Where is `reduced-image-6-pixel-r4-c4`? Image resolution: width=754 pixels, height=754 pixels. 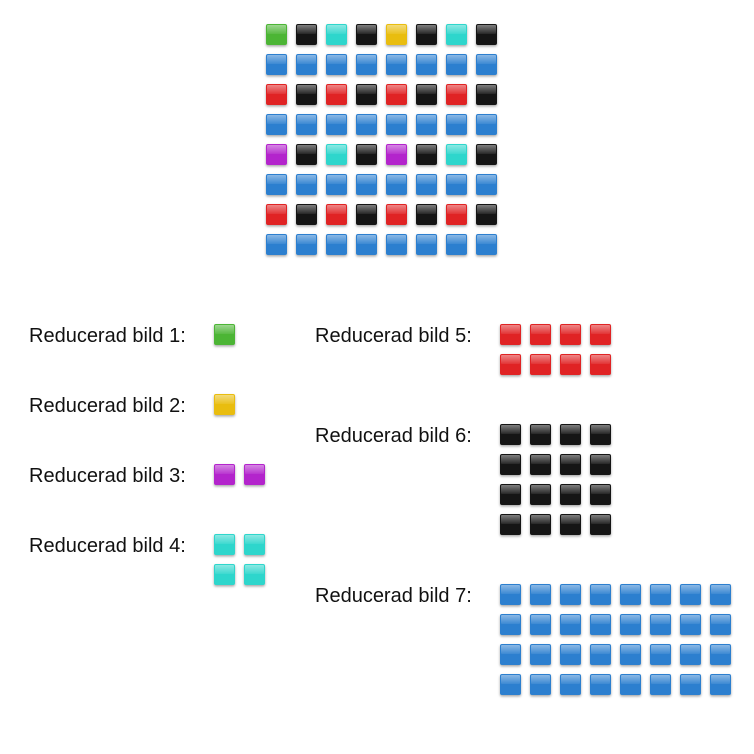 reduced-image-6-pixel-r4-c4 is located at coordinates (600, 524).